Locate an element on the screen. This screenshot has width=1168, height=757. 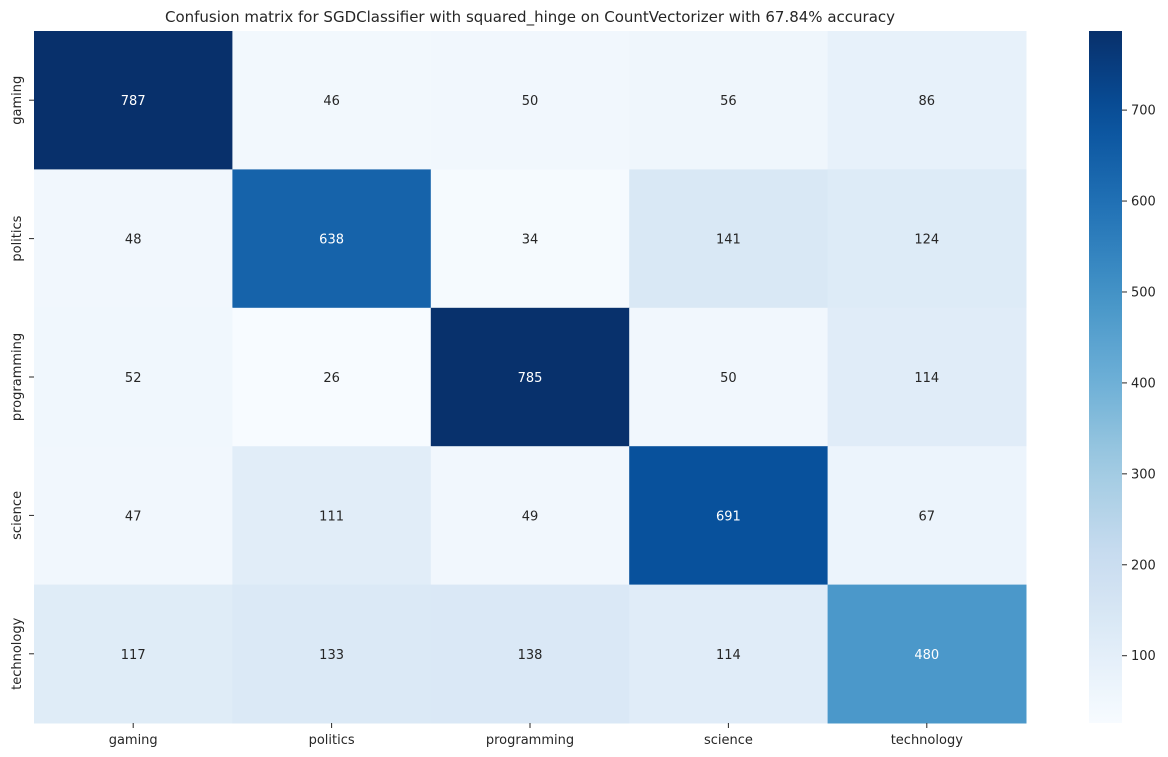
cell-value-label: 480 is located at coordinates (926, 655).